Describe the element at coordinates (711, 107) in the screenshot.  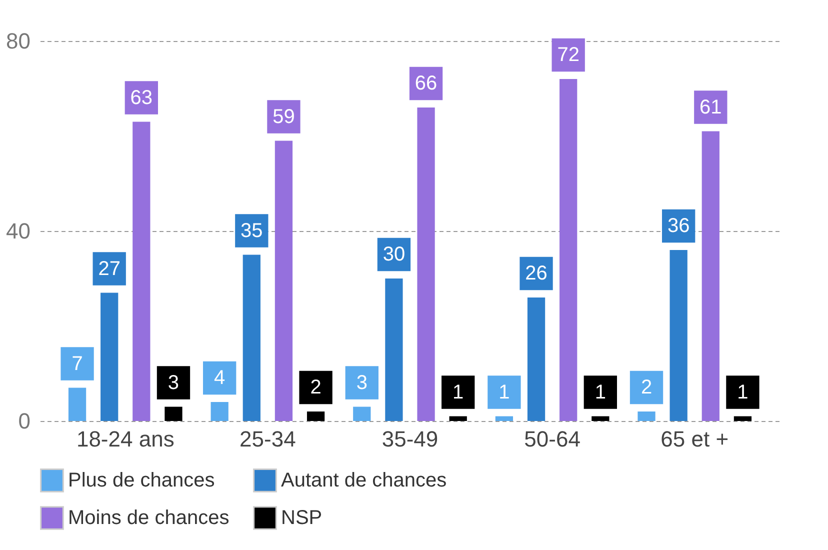
I see `data-label: 61` at that location.